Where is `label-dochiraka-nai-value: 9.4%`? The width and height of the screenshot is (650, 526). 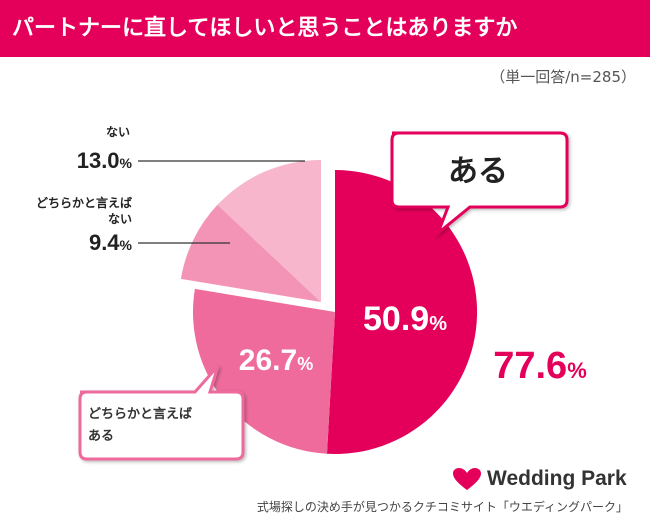 label-dochiraka-nai-value: 9.4% is located at coordinates (111, 242).